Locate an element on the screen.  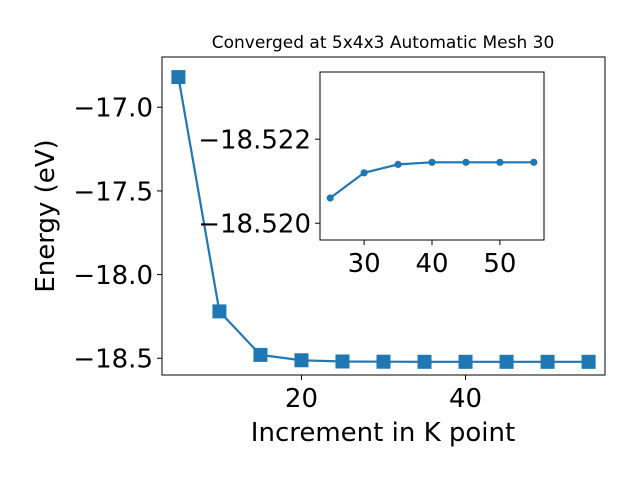
inset-x-tick-label: 50 is located at coordinates (499, 264).